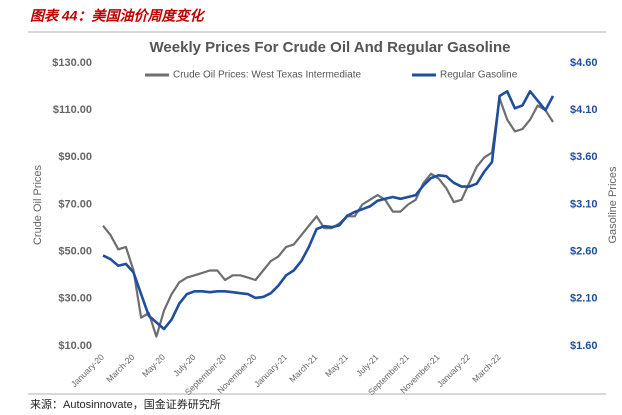 The height and width of the screenshot is (415, 622). What do you see at coordinates (613, 205) in the screenshot?
I see `y2-axis-label: Gasoline Prices` at bounding box center [613, 205].